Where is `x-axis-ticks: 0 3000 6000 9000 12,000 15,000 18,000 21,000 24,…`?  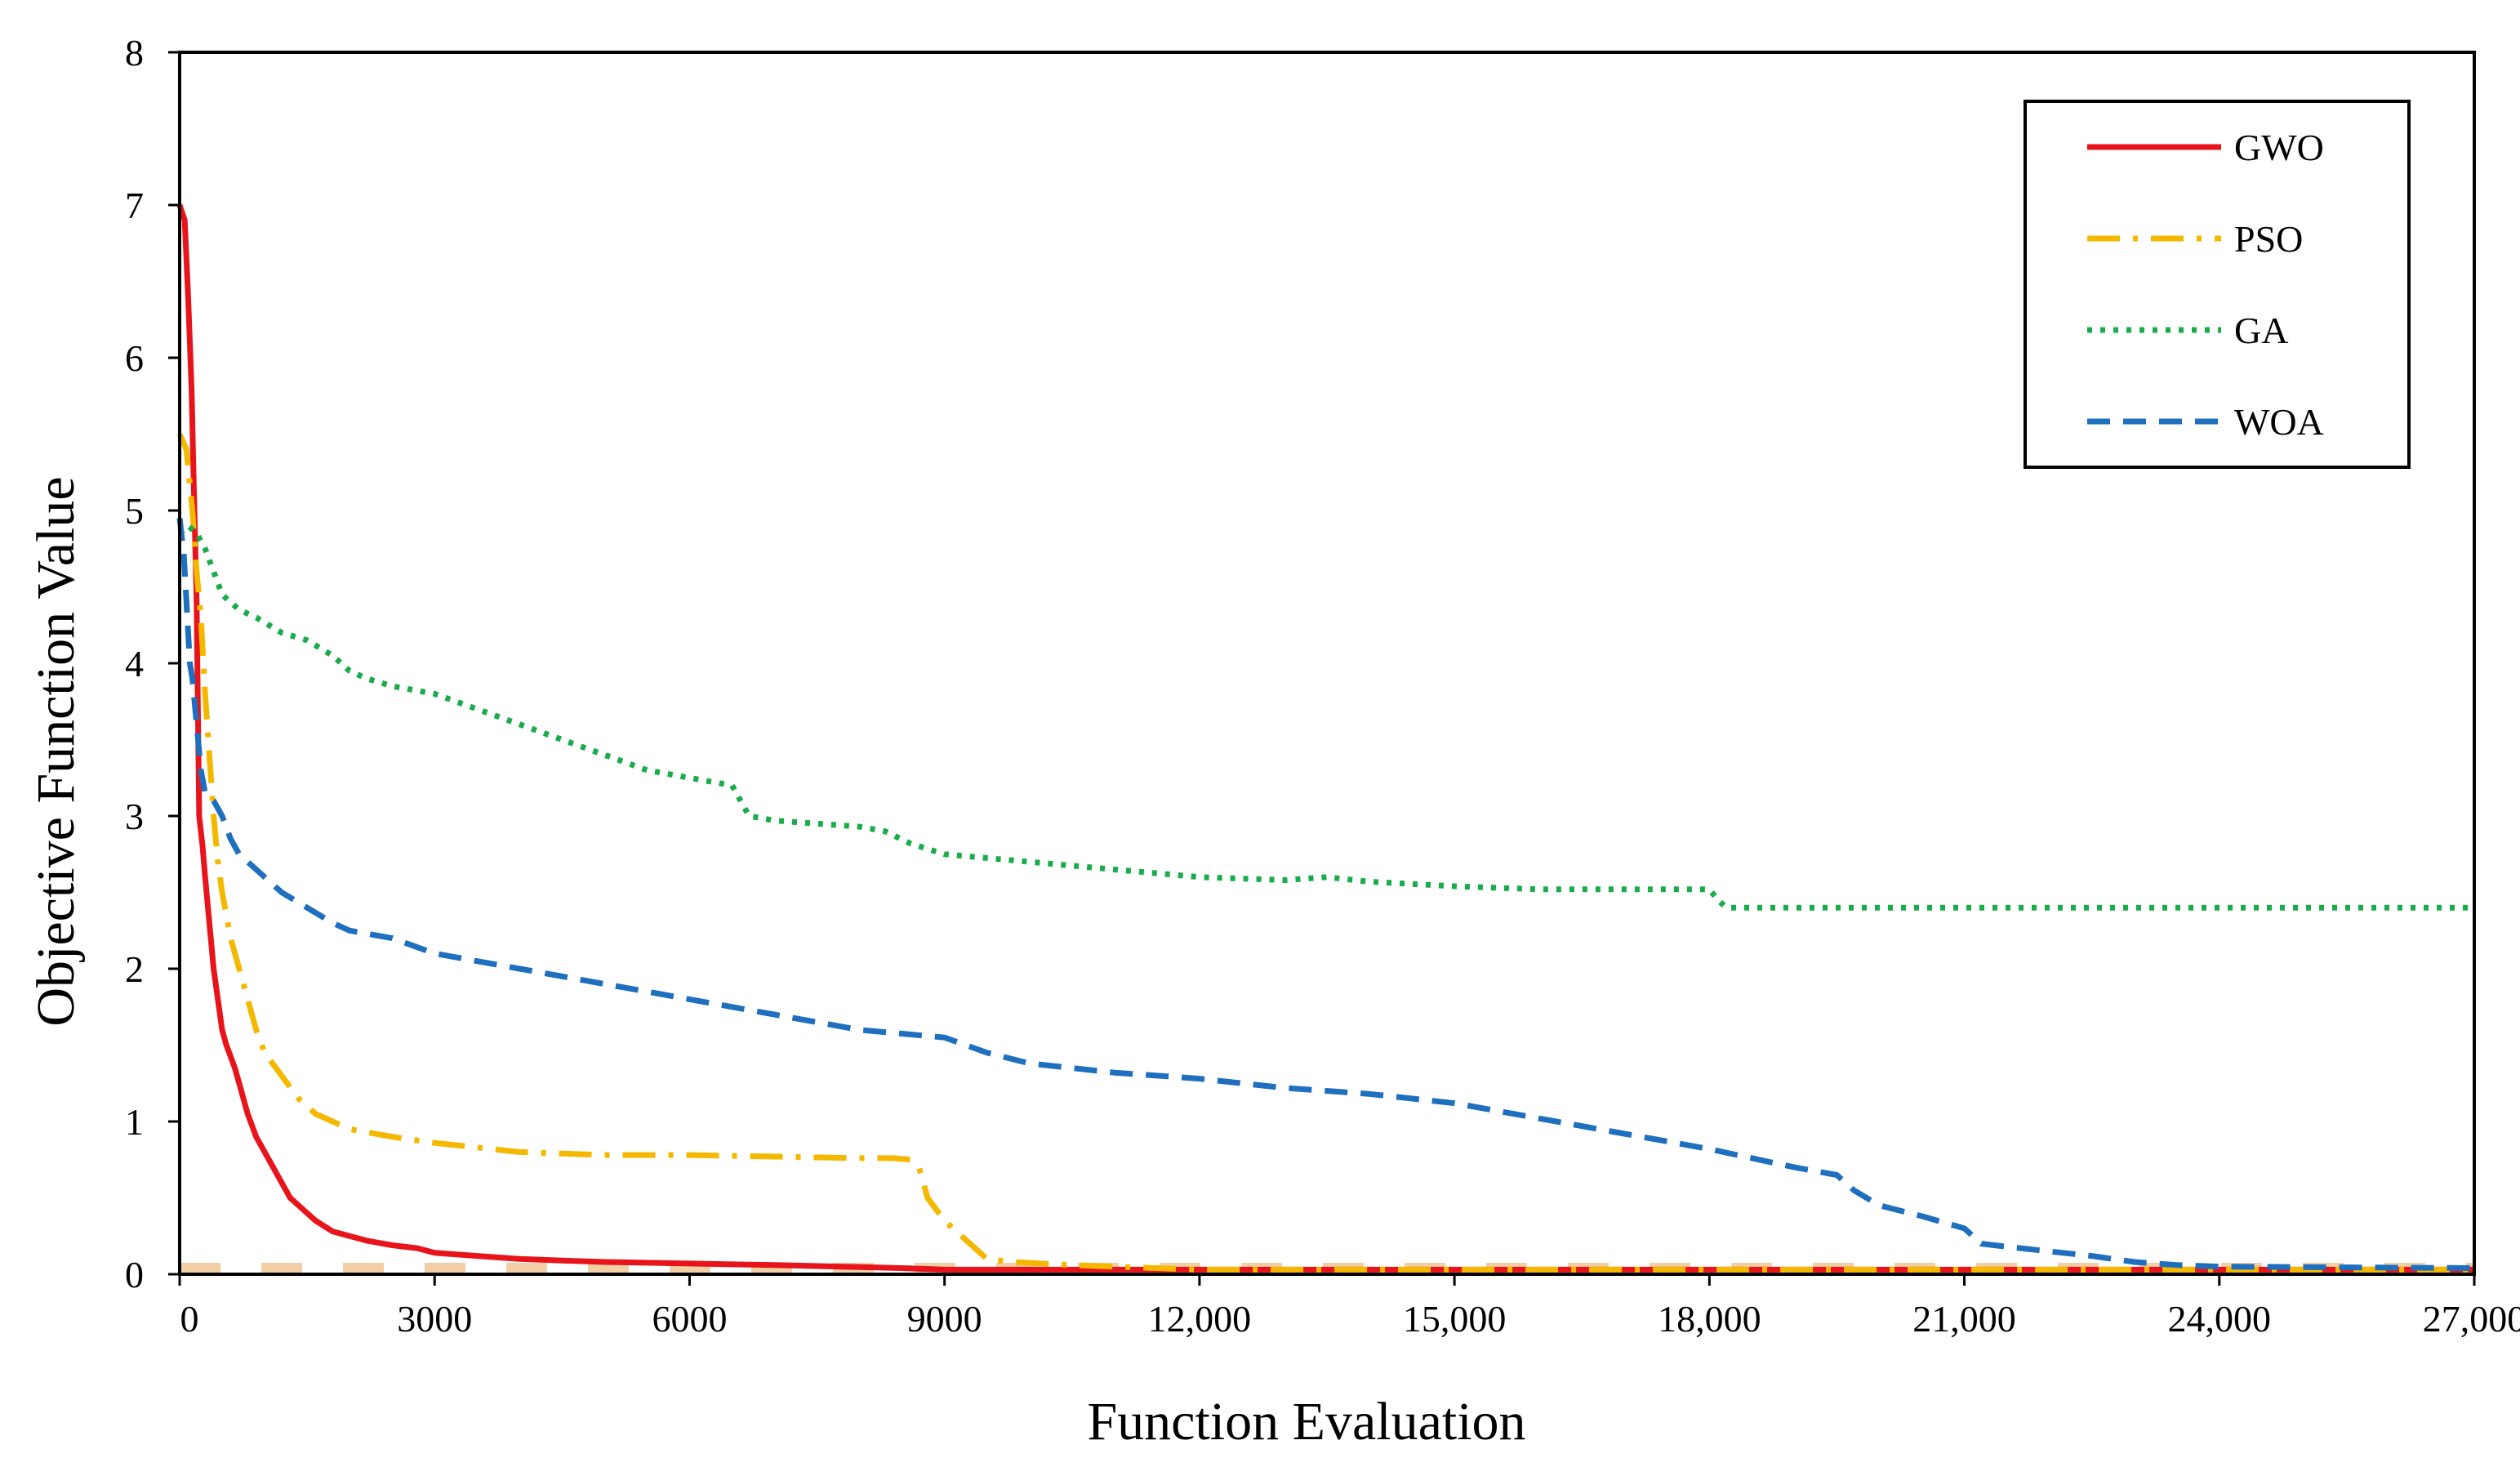 x-axis-ticks: 0 3000 6000 9000 12,000 15,000 18,000 21,000 24,… is located at coordinates (1349, 1307).